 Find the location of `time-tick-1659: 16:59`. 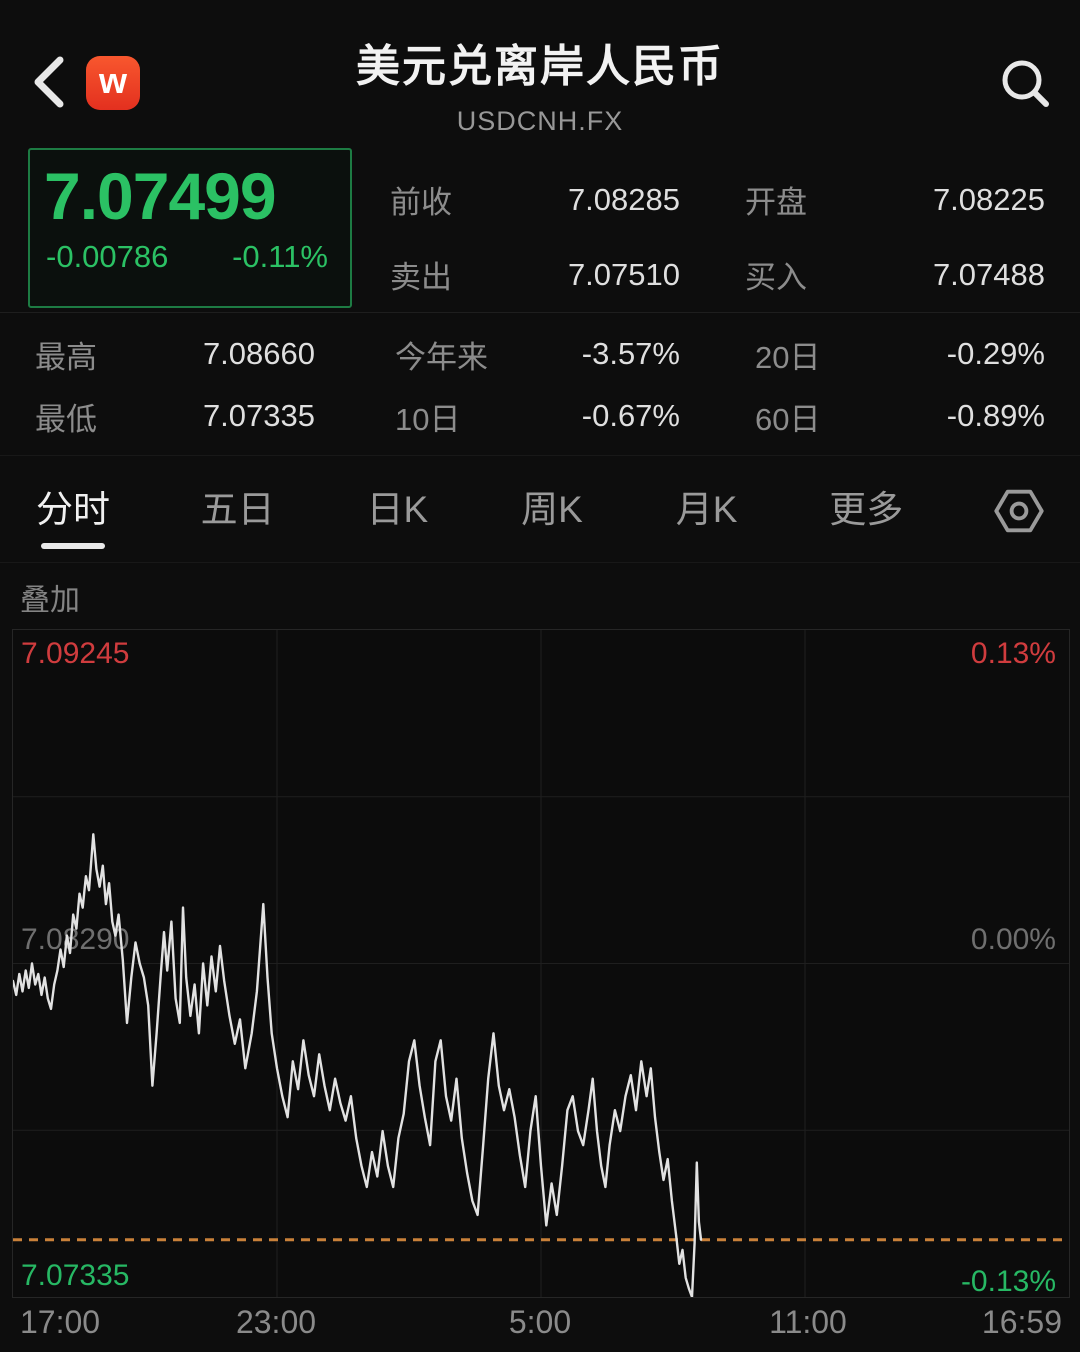

time-tick-1659: 16:59 is located at coordinates (1021, 1322).